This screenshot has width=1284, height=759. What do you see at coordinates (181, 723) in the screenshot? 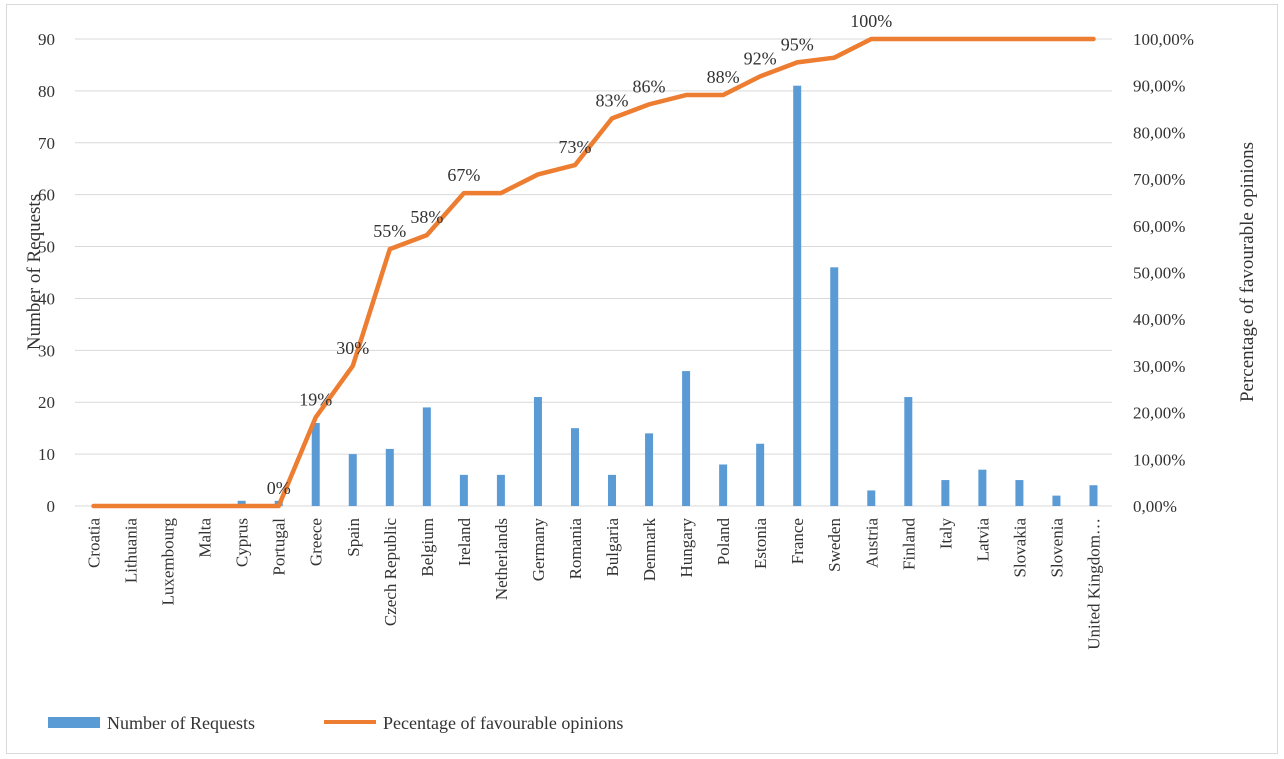
I see `legend-label-requests: Number of Requests` at bounding box center [181, 723].